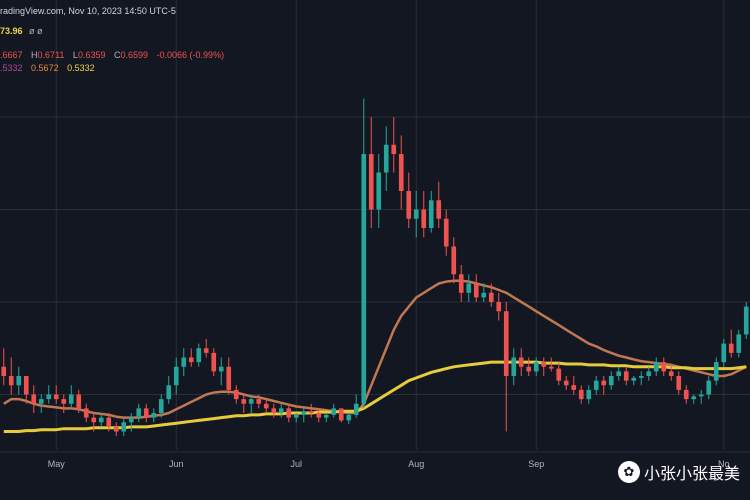  What do you see at coordinates (88, 11) in the screenshot?
I see `chart-source: radingView.com, Nov 10, 2023 14:50 UTC-5` at bounding box center [88, 11].